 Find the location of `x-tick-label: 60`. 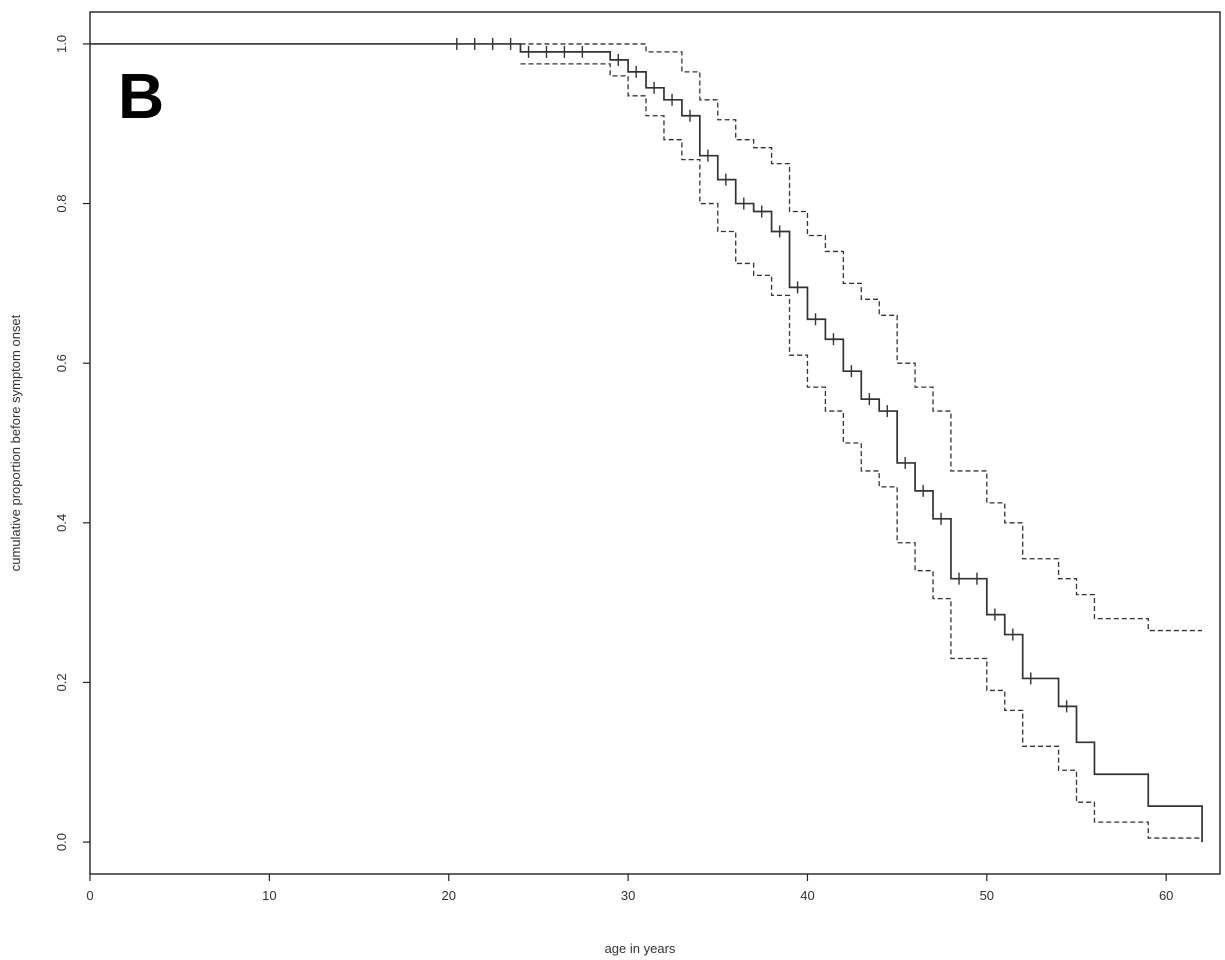

x-tick-label: 60 is located at coordinates (1166, 895).